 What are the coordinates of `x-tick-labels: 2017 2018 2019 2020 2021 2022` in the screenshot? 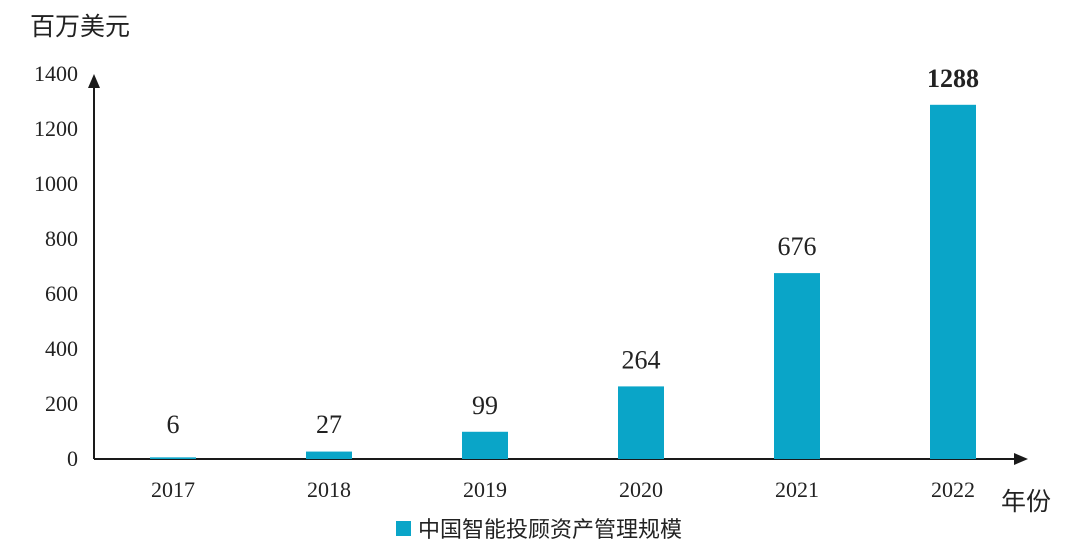 It's located at (563, 489).